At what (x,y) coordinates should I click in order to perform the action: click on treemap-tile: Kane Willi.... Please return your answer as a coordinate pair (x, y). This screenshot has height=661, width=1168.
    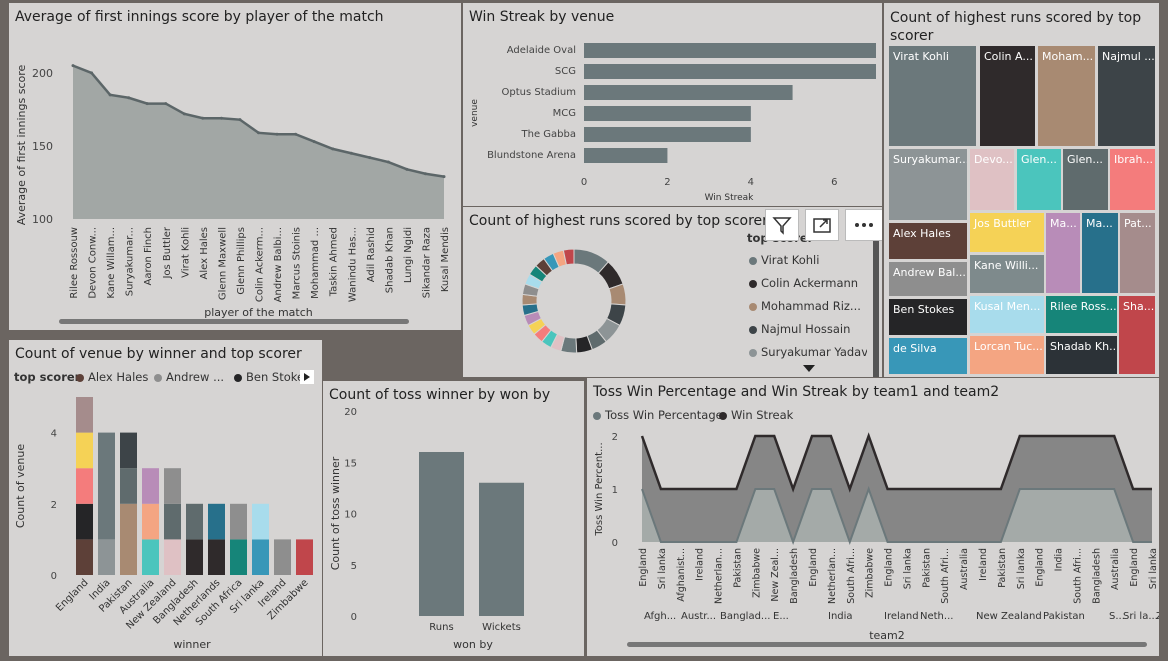
    Looking at the image, I should click on (1007, 274).